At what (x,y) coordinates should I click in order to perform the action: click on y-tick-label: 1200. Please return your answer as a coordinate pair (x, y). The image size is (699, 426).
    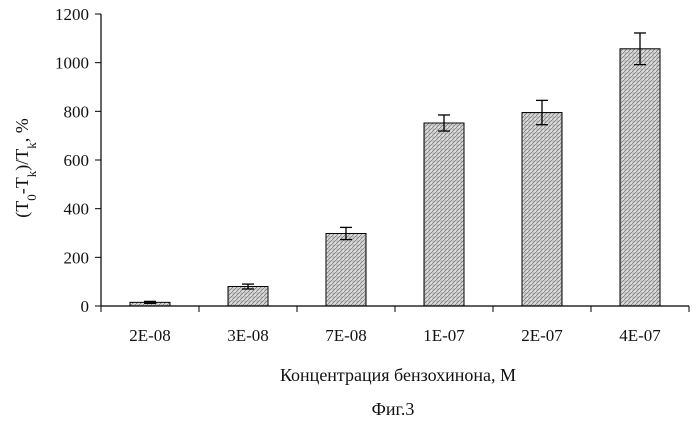
    Looking at the image, I should click on (72, 14).